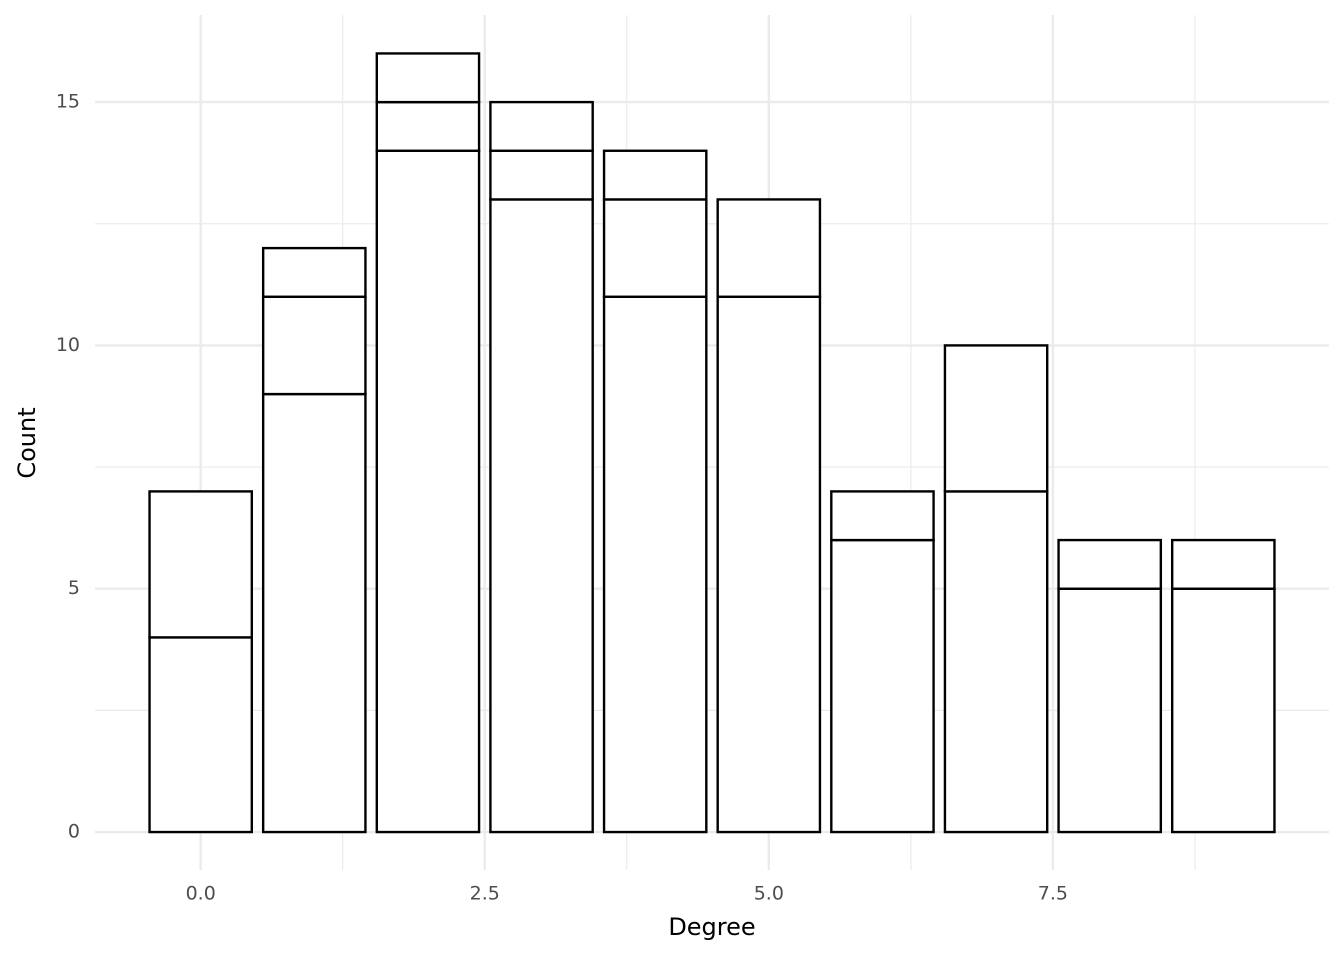  I want to click on y-tick-label: 15, so click(68, 102).